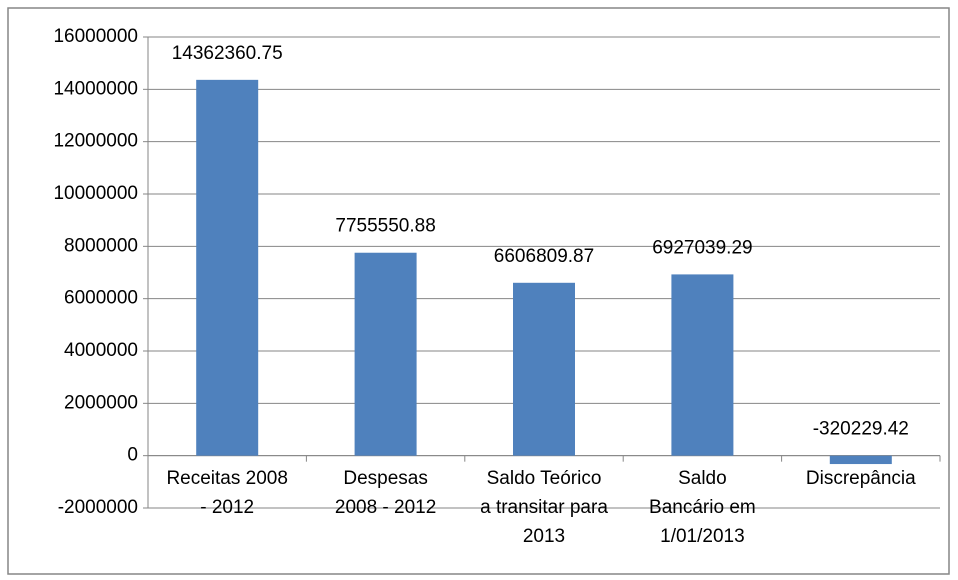 This screenshot has width=958, height=580. I want to click on data-label: 6927039.29, so click(702, 247).